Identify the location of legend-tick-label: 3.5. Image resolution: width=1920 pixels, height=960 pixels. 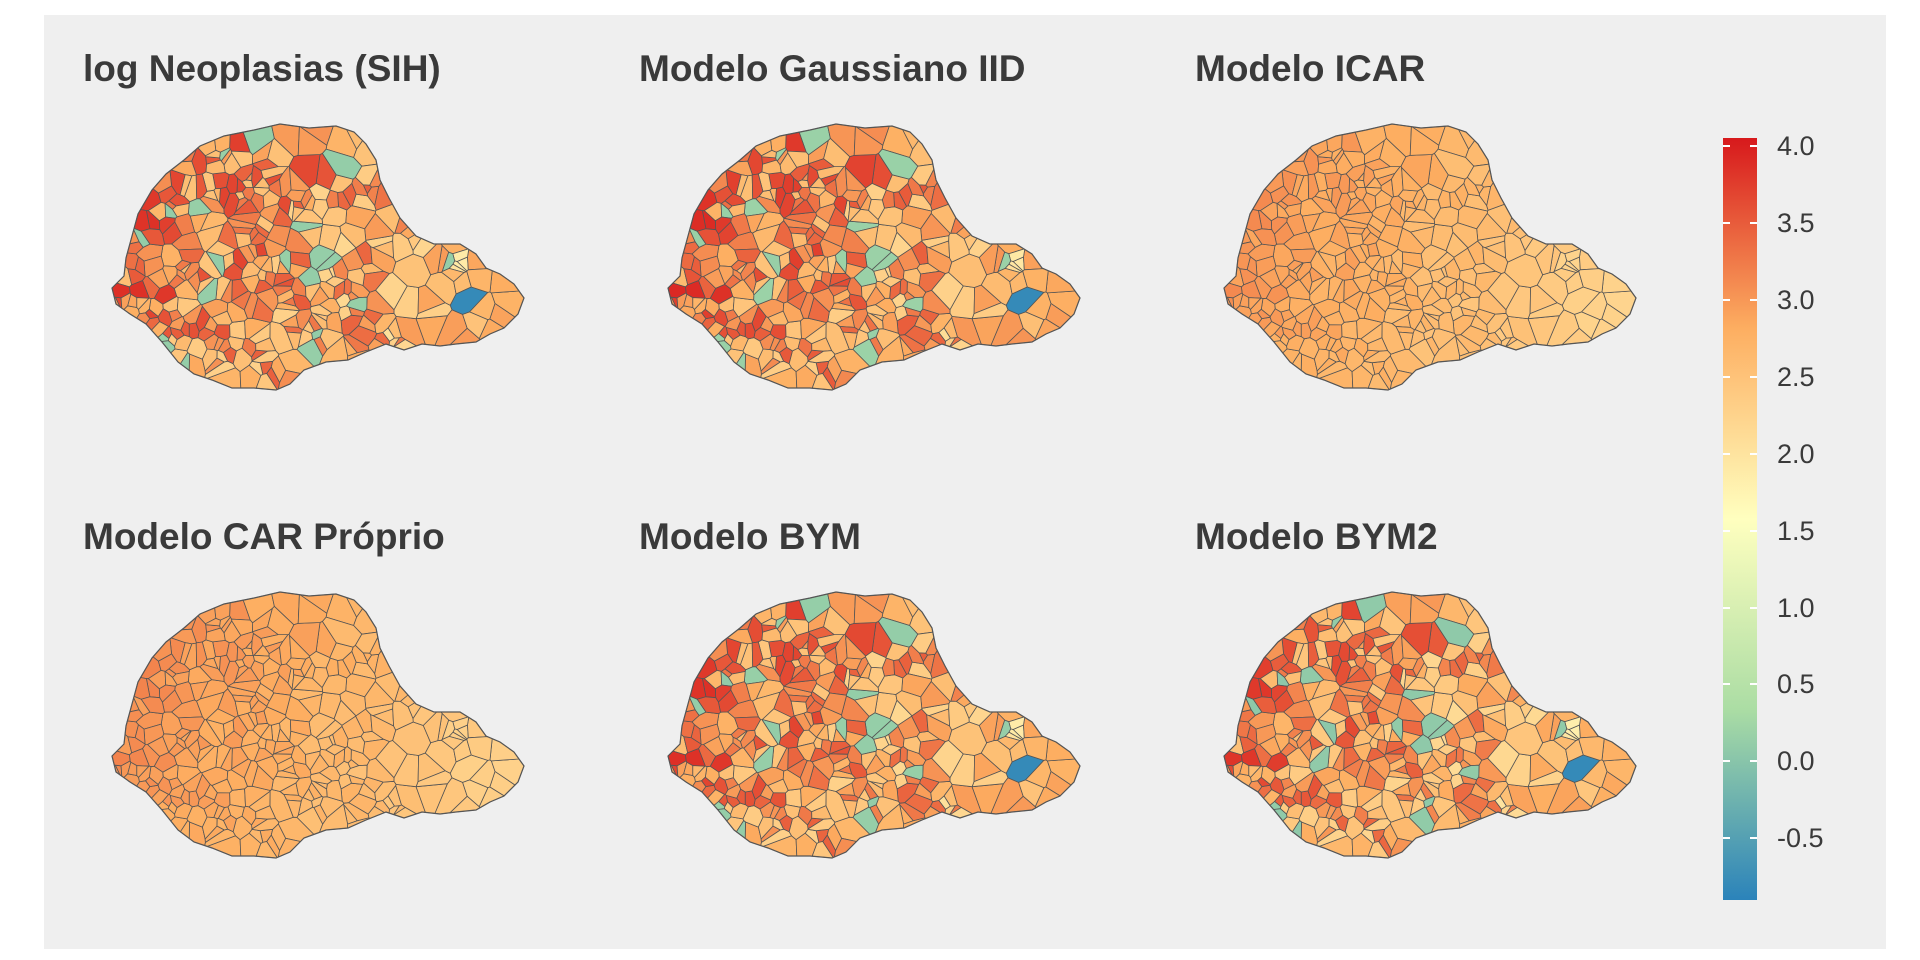
(1796, 222).